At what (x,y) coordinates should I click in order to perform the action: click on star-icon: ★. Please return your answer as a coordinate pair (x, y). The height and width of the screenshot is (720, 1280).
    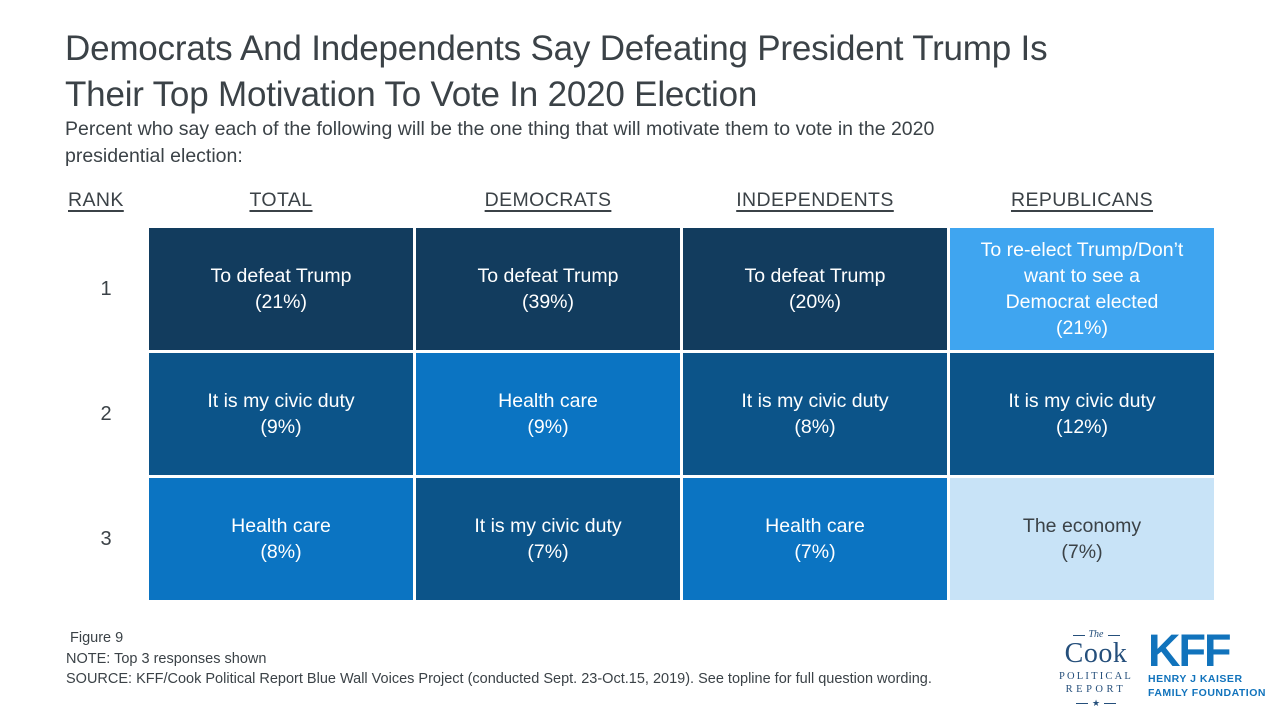
    Looking at the image, I should click on (1096, 703).